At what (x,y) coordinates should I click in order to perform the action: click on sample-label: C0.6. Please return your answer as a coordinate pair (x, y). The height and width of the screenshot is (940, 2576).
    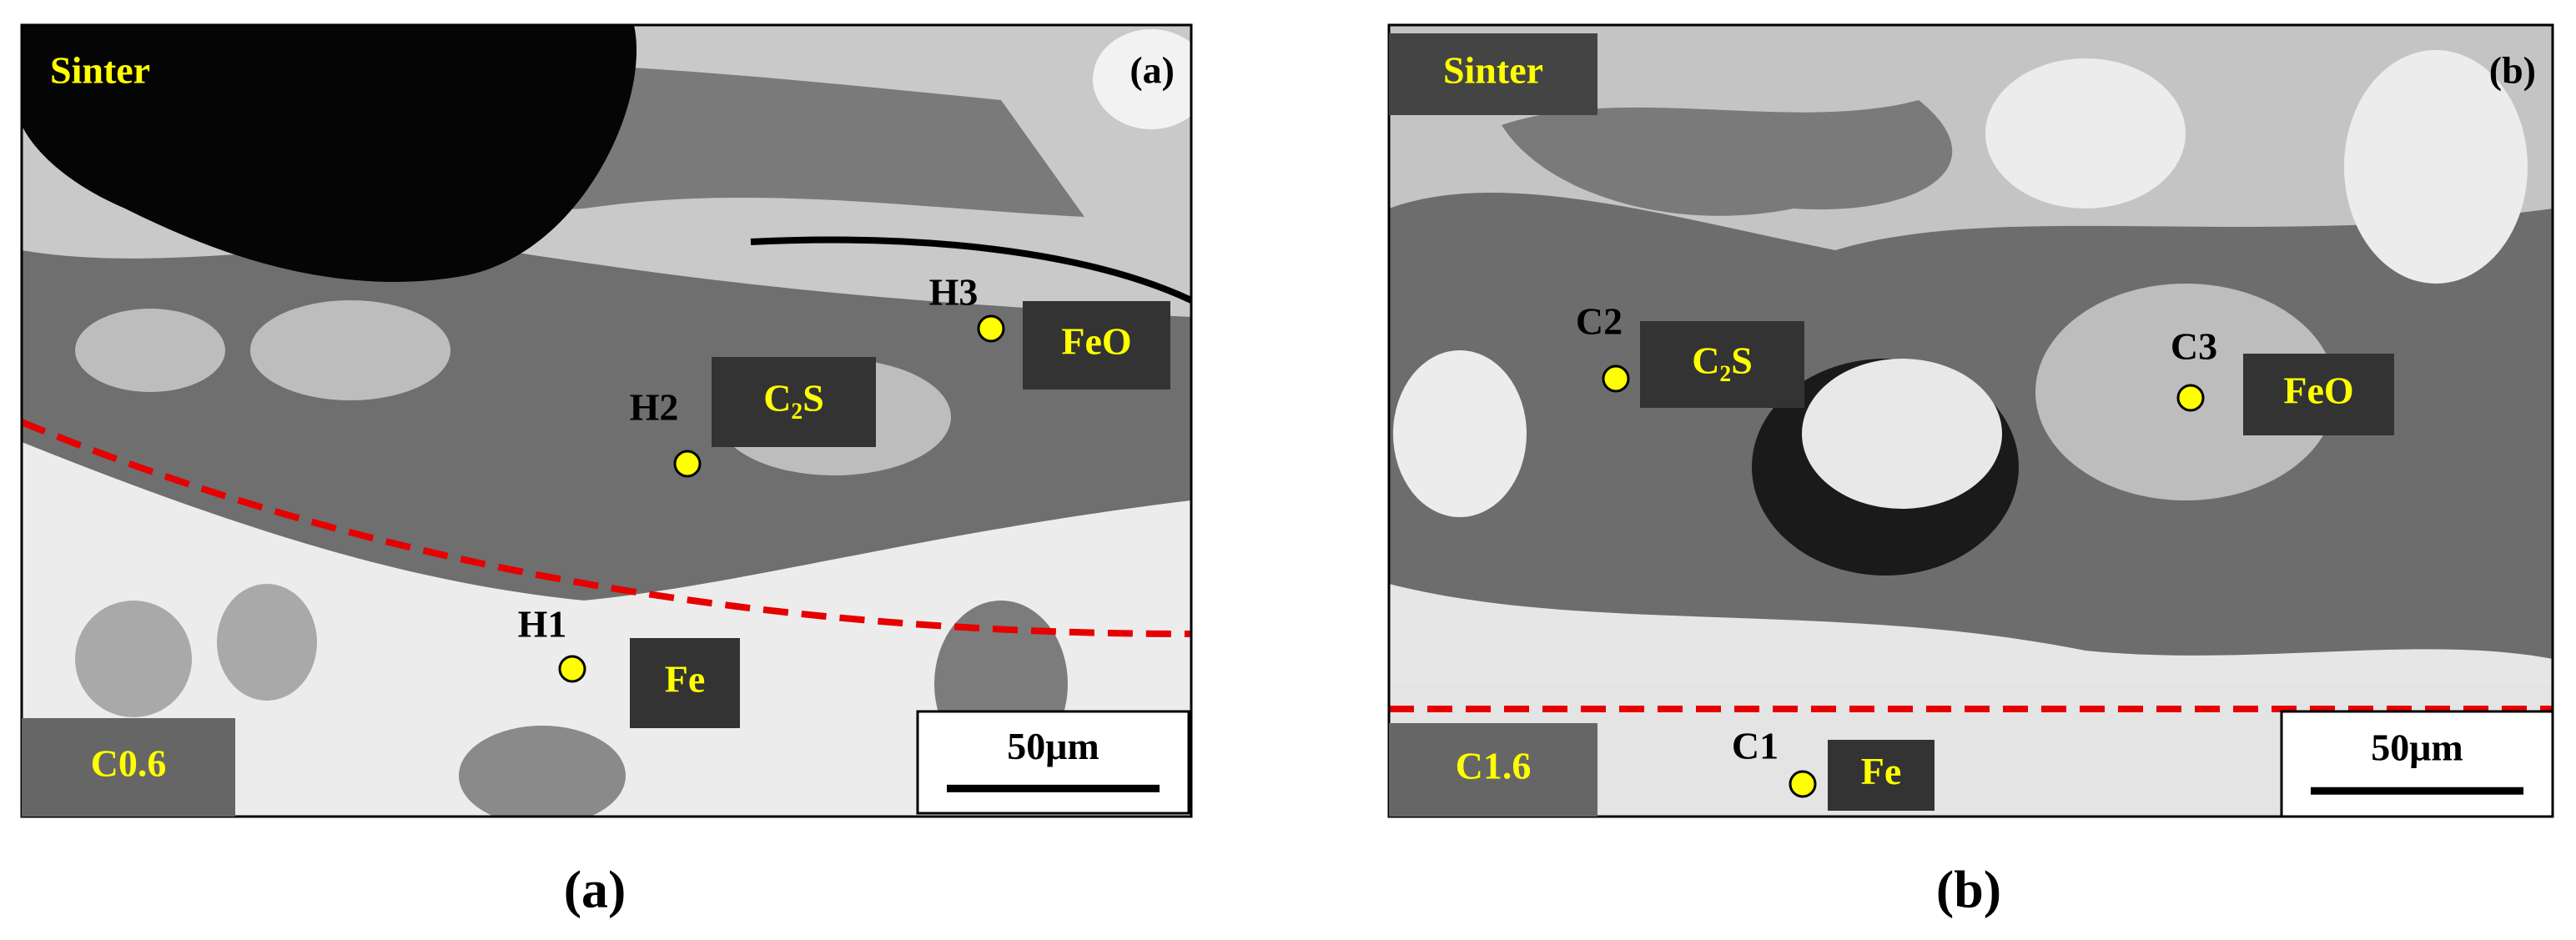
    Looking at the image, I should click on (129, 763).